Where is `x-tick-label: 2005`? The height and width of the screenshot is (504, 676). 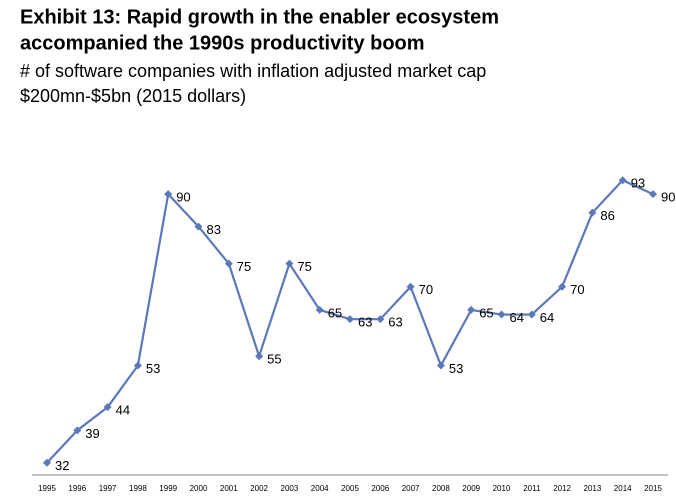
x-tick-label: 2005 is located at coordinates (350, 488).